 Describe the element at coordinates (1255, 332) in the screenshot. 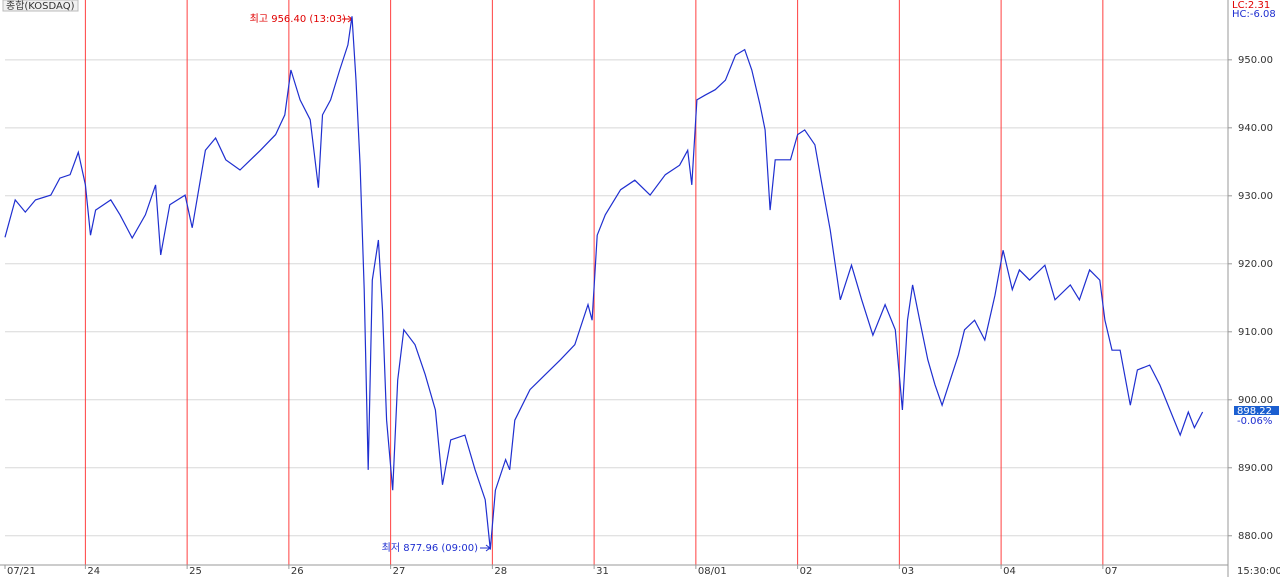

I see `y-tick-label: 910.00` at that location.